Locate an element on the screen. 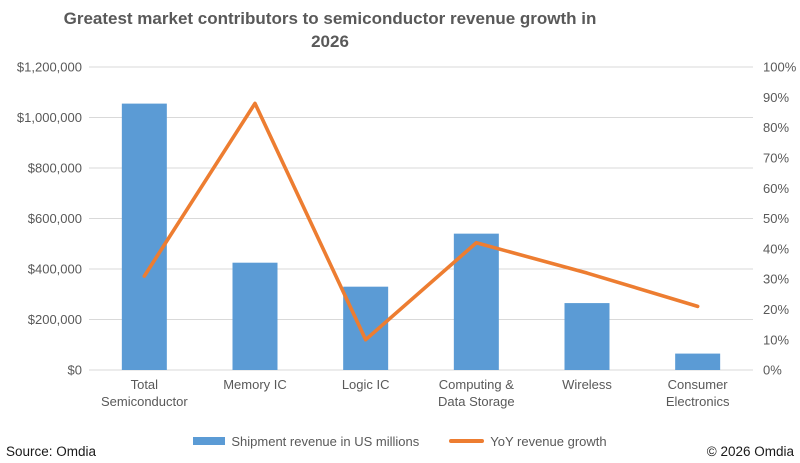 This screenshot has width=800, height=463. right-axis-tick-label: 50% is located at coordinates (776, 218).